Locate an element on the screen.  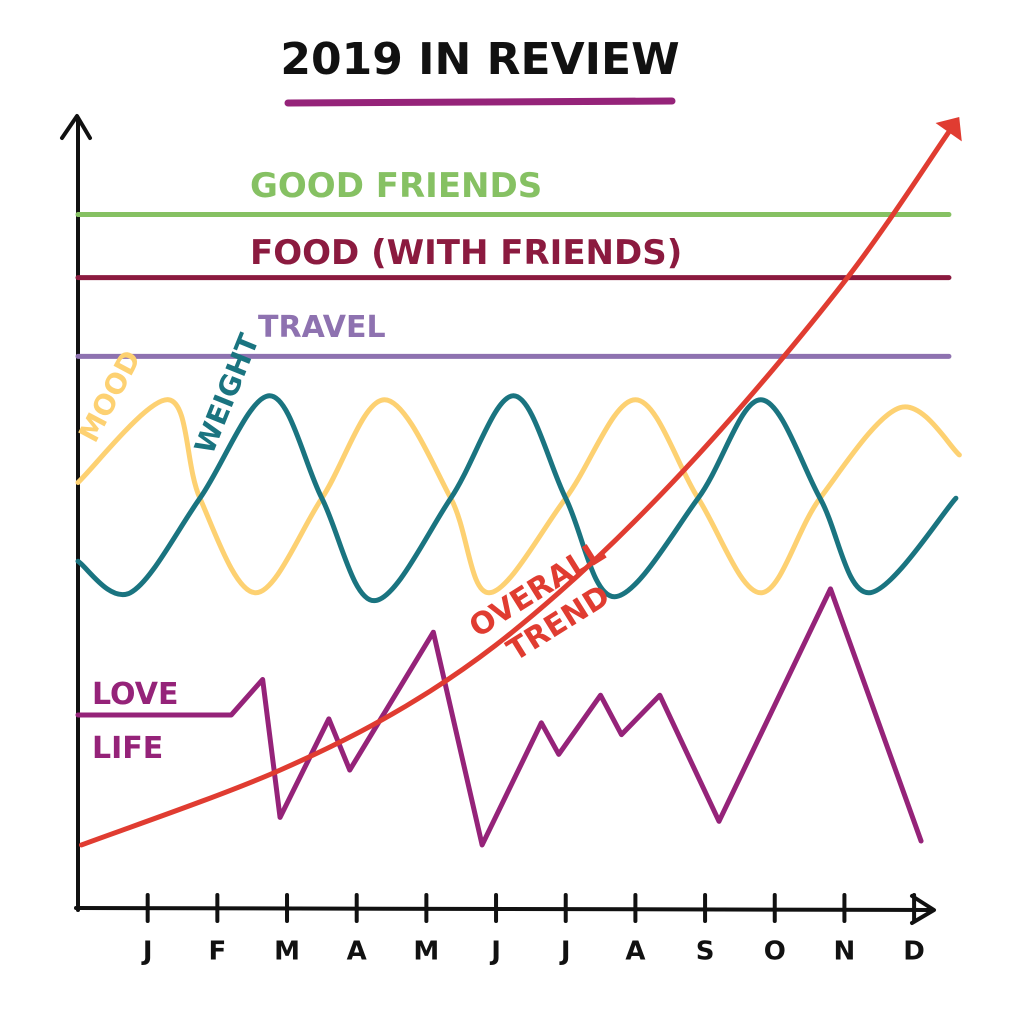
trend-arrowhead is located at coordinates (948, 129).